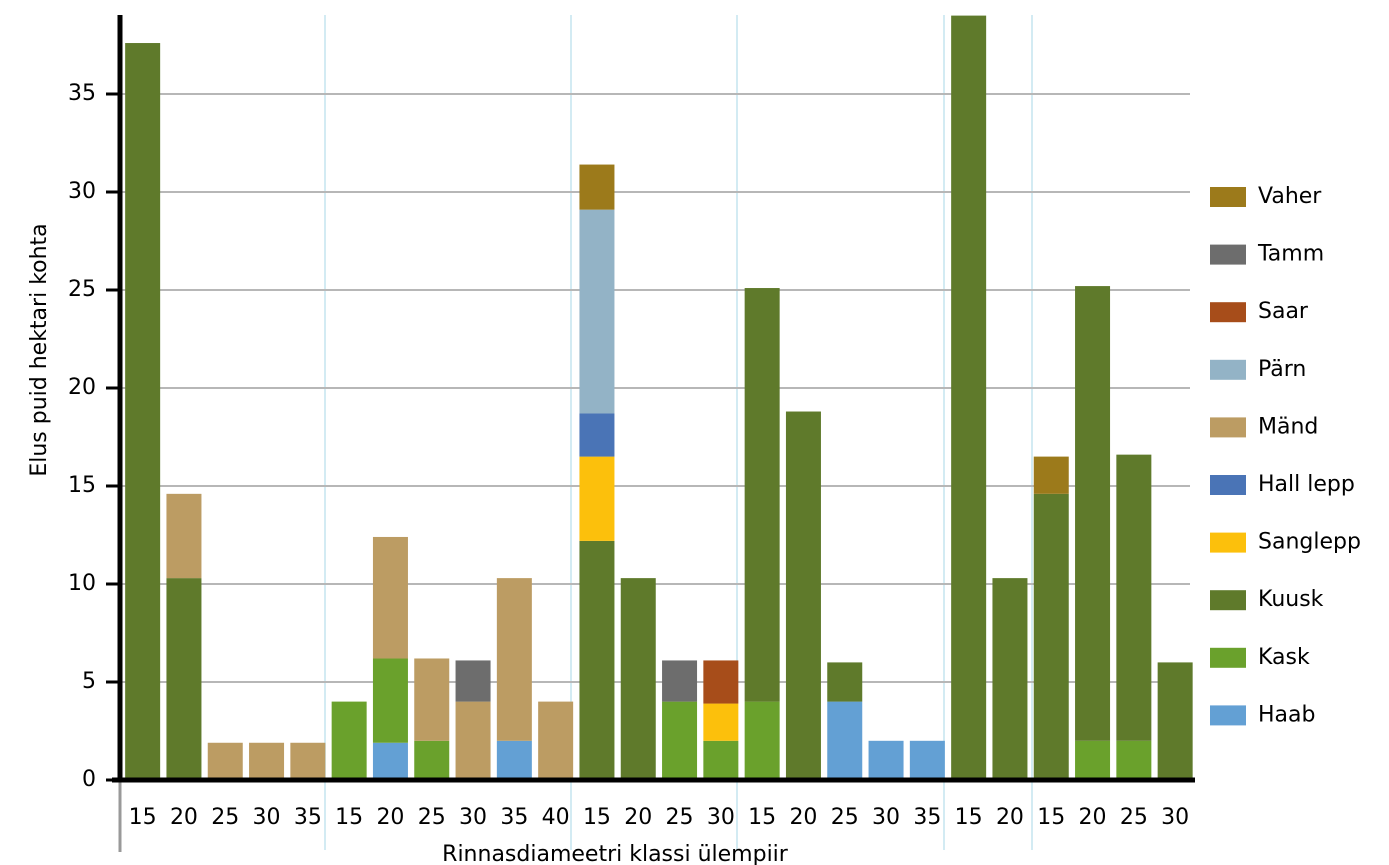 This screenshot has width=1389, height=865. What do you see at coordinates (39, 349) in the screenshot?
I see `y-axis-label: Elus puid hektari kohta` at bounding box center [39, 349].